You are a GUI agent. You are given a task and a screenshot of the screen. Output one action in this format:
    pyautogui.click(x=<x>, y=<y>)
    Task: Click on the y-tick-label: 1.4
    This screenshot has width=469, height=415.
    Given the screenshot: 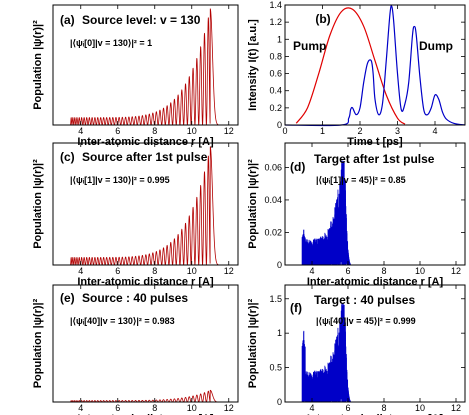 What is the action you would take?
    pyautogui.click(x=275, y=5)
    